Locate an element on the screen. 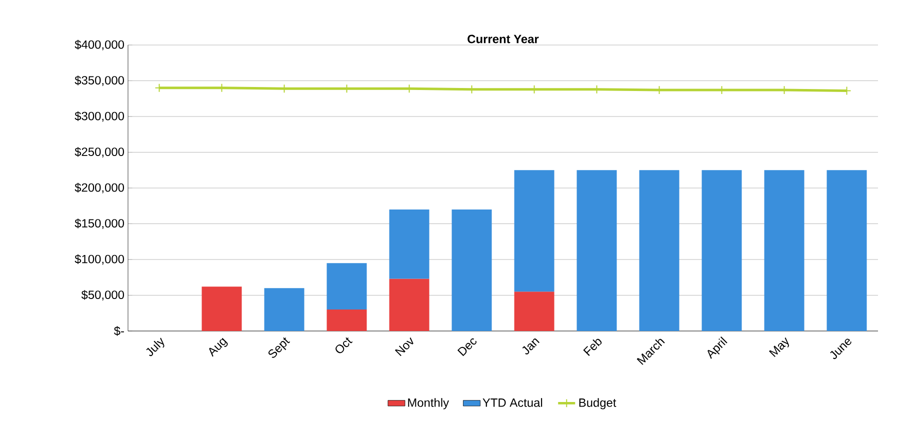  y-tick-label: $100,000 is located at coordinates (99, 259).